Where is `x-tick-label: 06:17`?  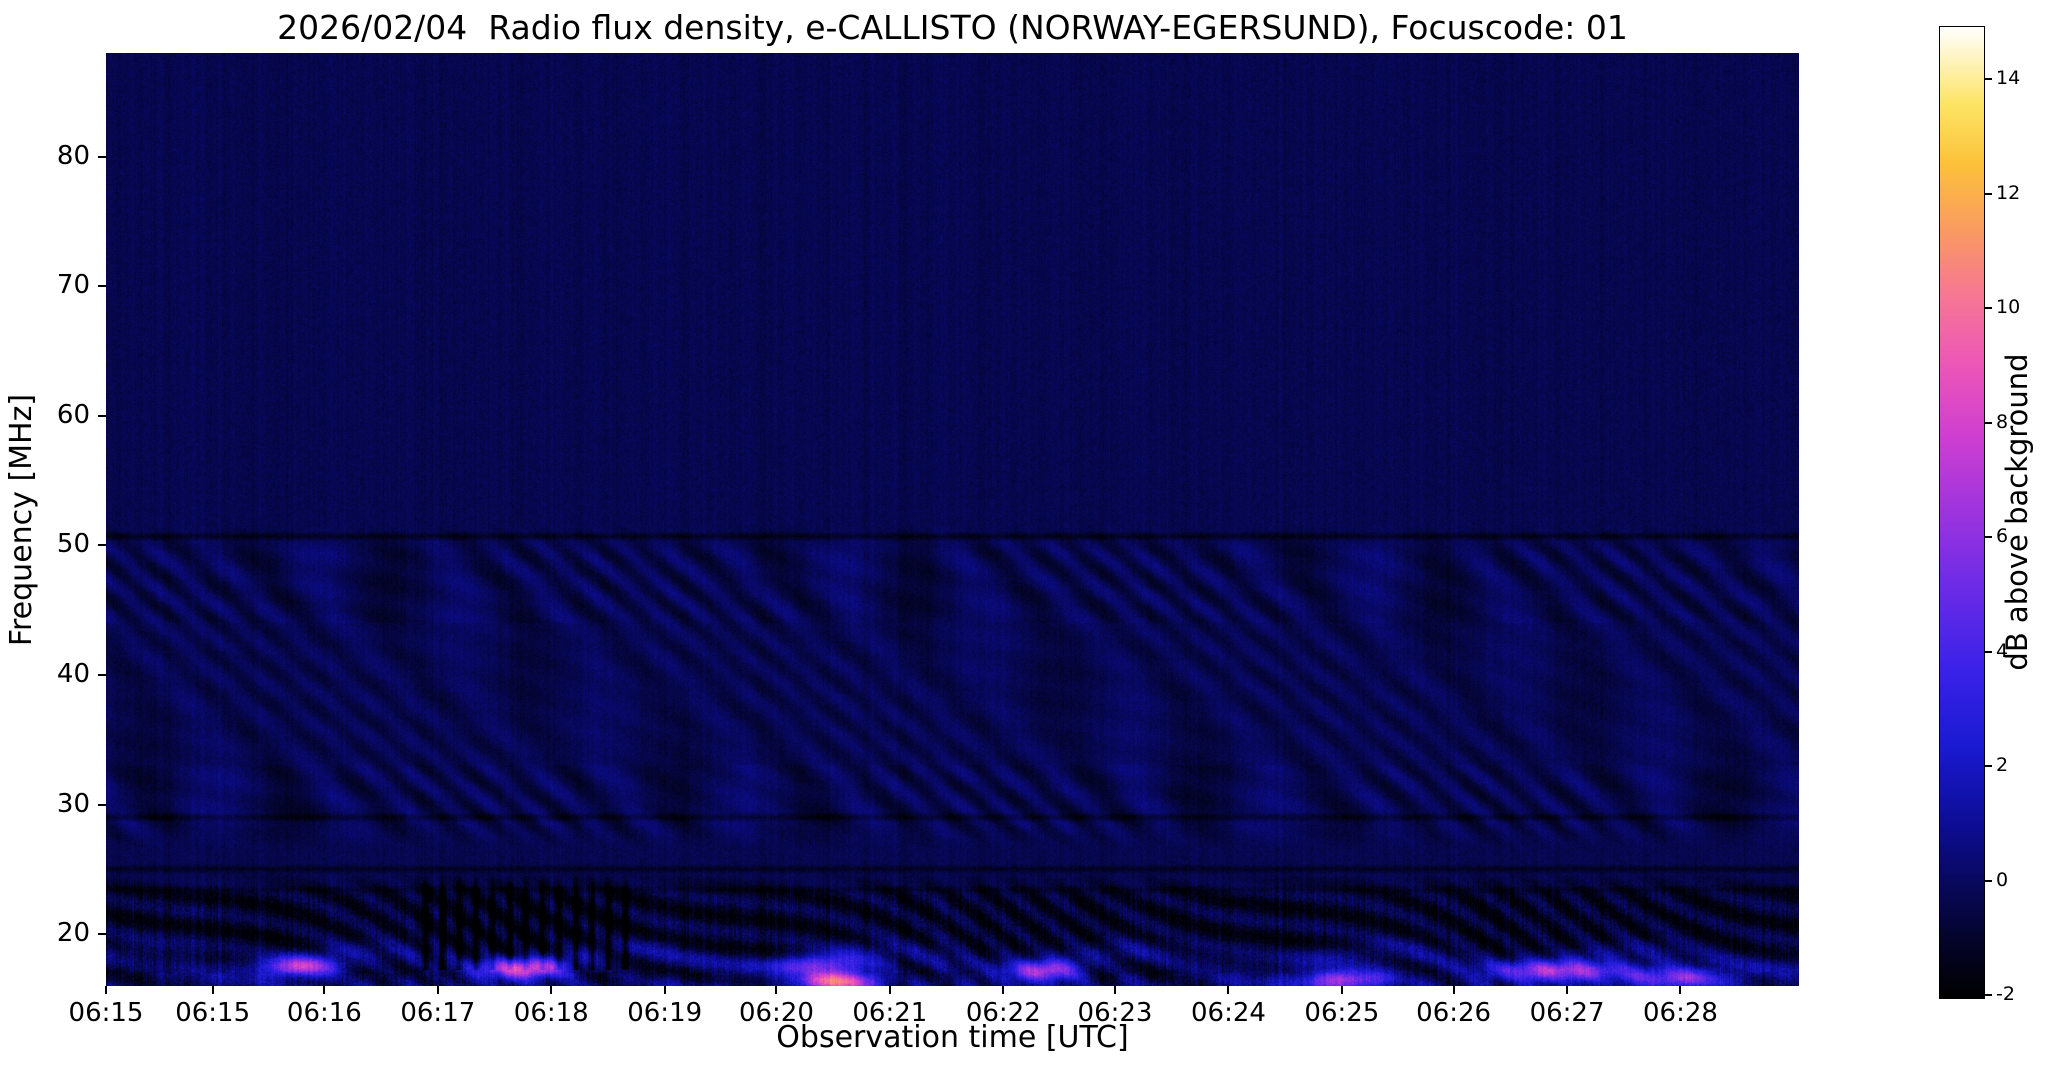
x-tick-label: 06:17 is located at coordinates (438, 1013).